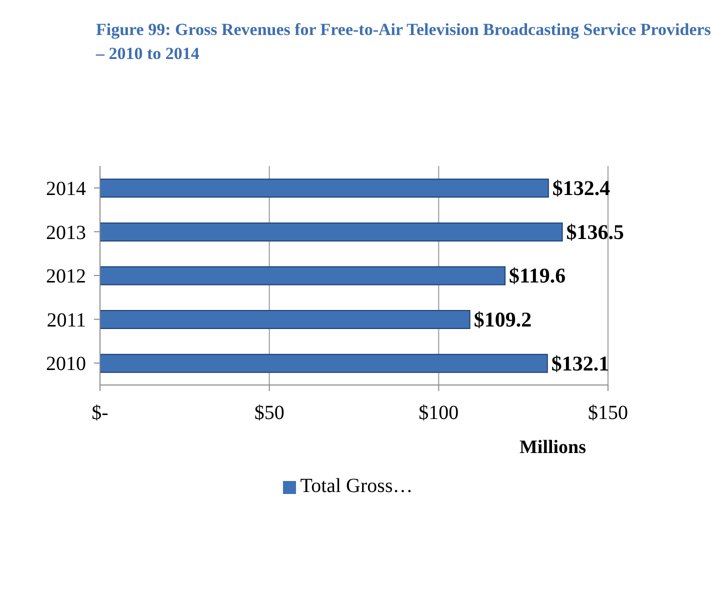 The width and height of the screenshot is (719, 605). I want to click on data-label: $136.5, so click(595, 232).